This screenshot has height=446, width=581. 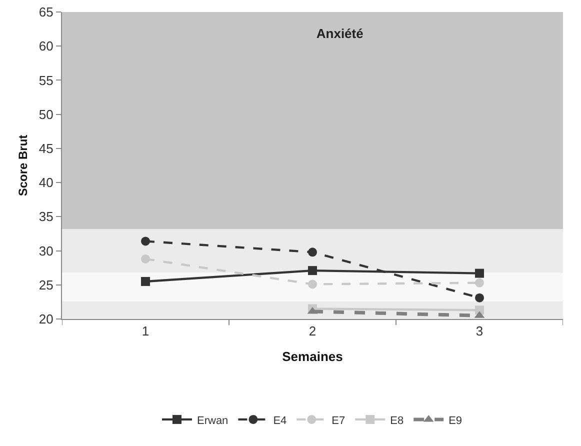 I want to click on legend-label: E7, so click(x=339, y=420).